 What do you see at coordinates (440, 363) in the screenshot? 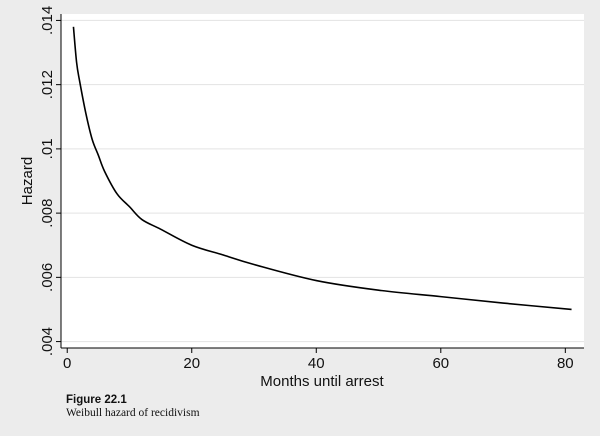
I see `x-tick-label: 60` at bounding box center [440, 363].